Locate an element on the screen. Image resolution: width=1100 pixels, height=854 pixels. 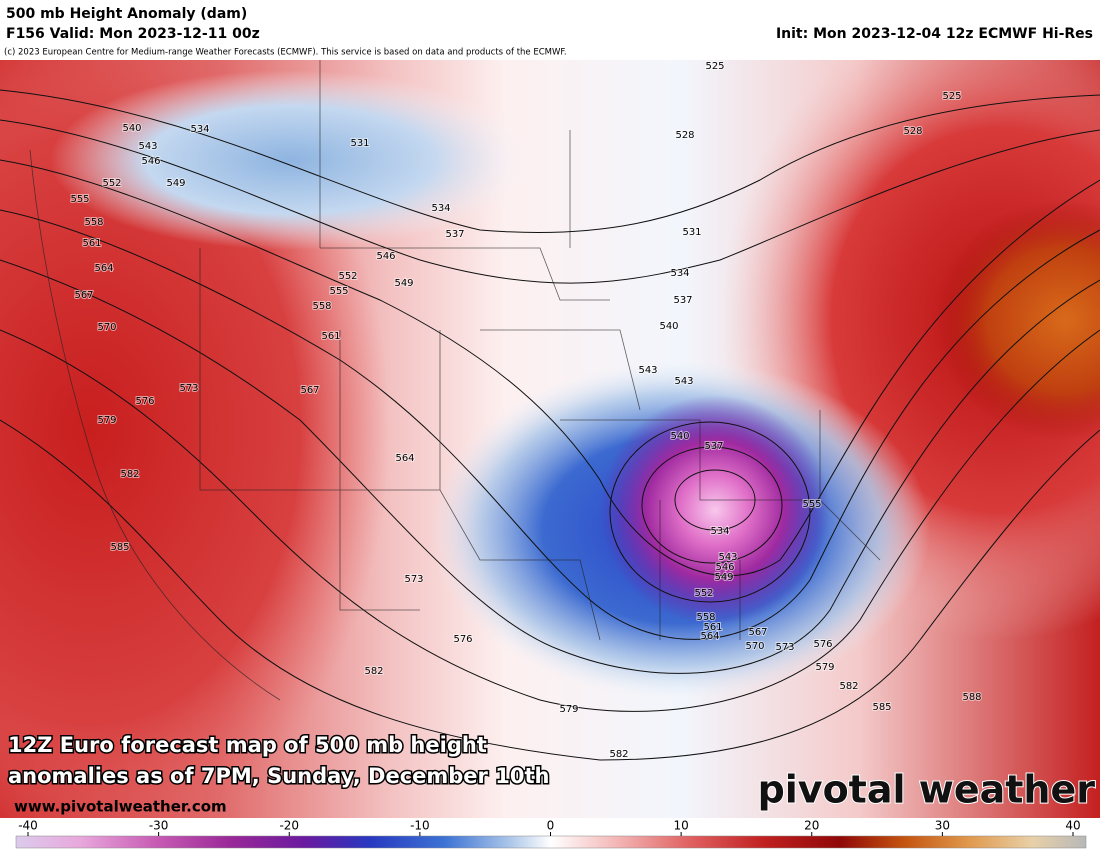
contour-label: 588 is located at coordinates (971, 697).